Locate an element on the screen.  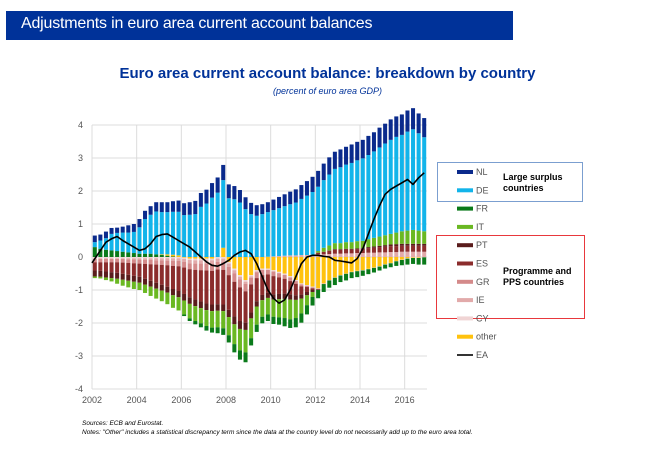
legend-group-label-programme: Programme and is located at coordinates (537, 271).